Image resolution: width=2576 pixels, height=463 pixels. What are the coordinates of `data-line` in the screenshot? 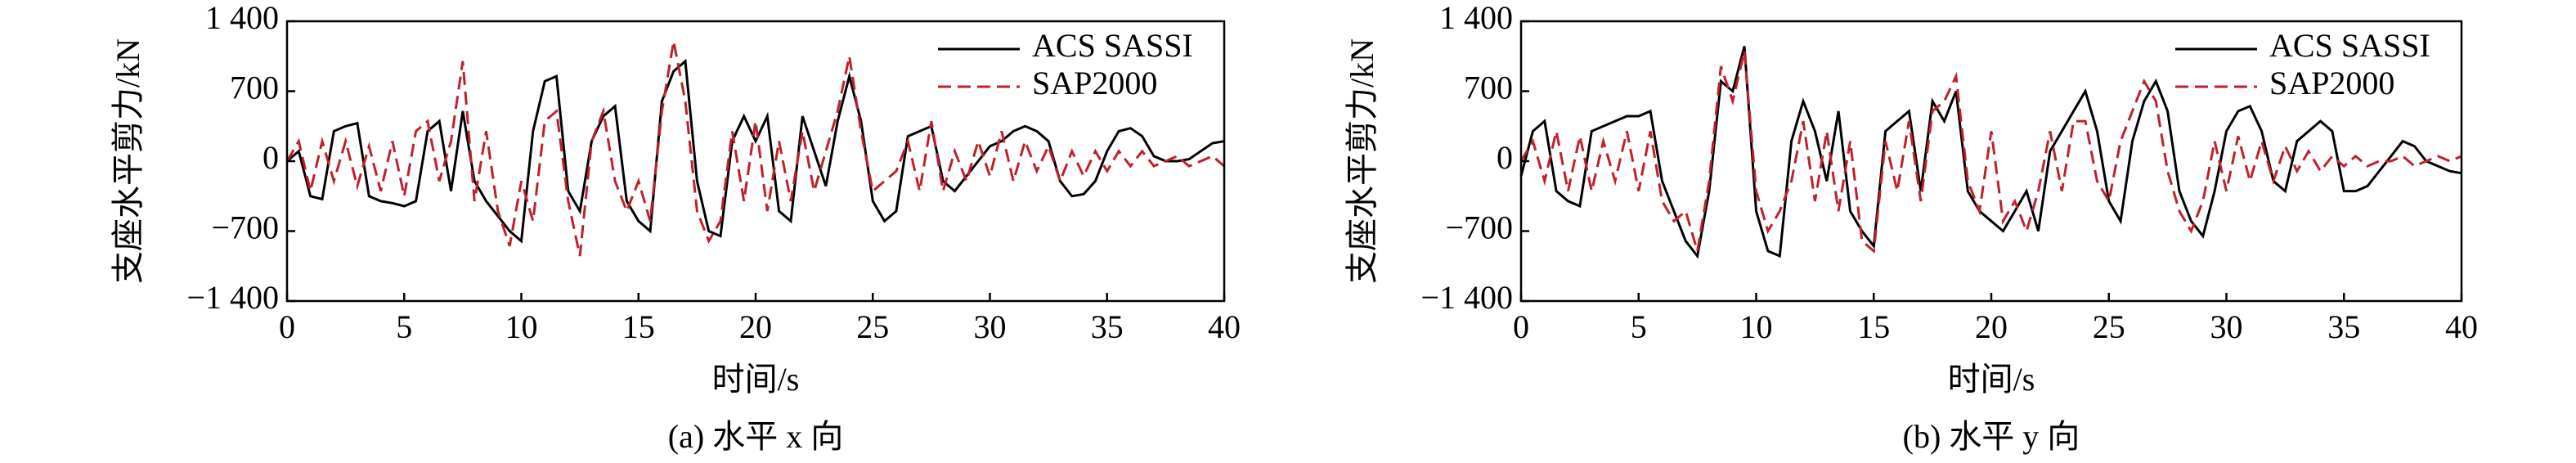 It's located at (755, 151).